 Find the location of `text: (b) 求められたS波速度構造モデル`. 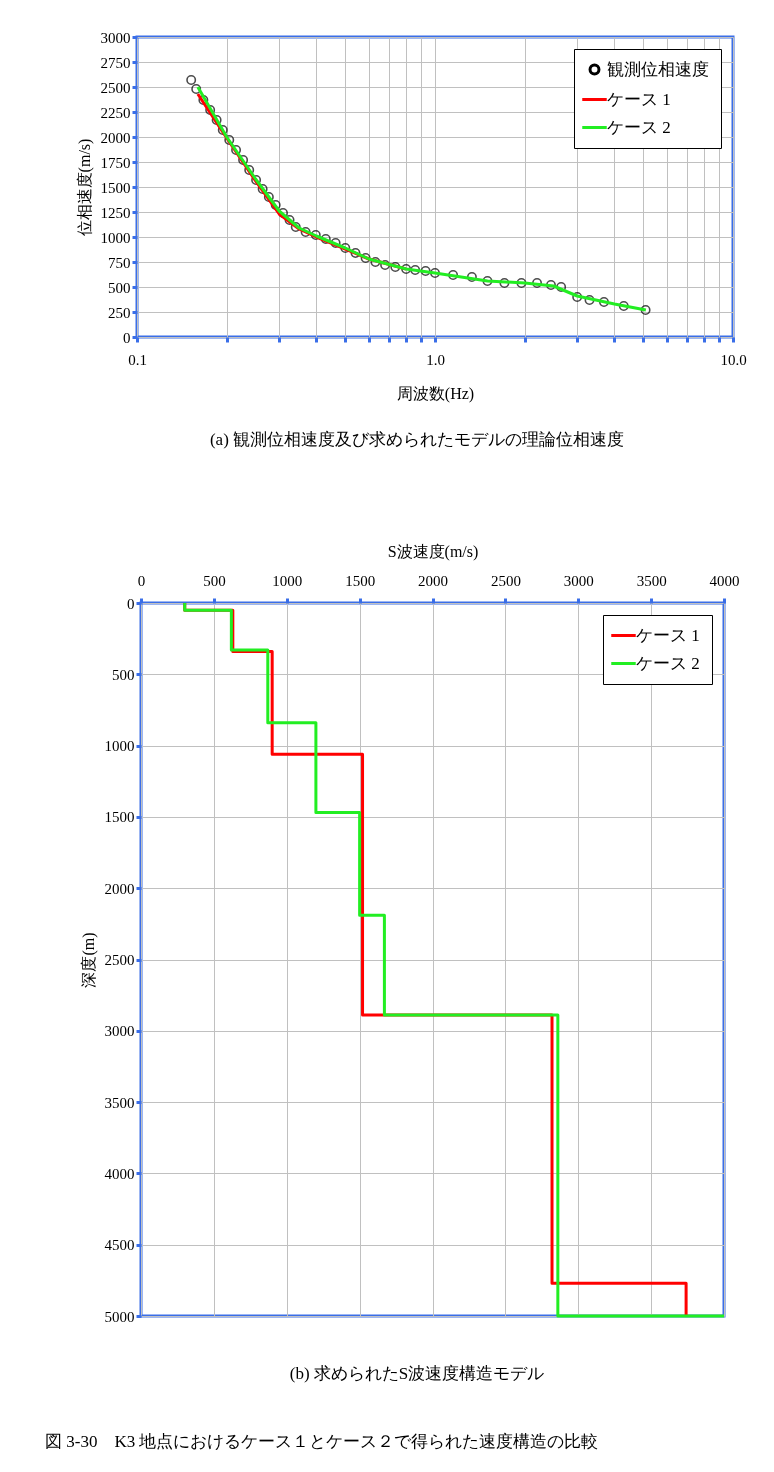

text: (b) 求められたS波速度構造モデル is located at coordinates (417, 1374).